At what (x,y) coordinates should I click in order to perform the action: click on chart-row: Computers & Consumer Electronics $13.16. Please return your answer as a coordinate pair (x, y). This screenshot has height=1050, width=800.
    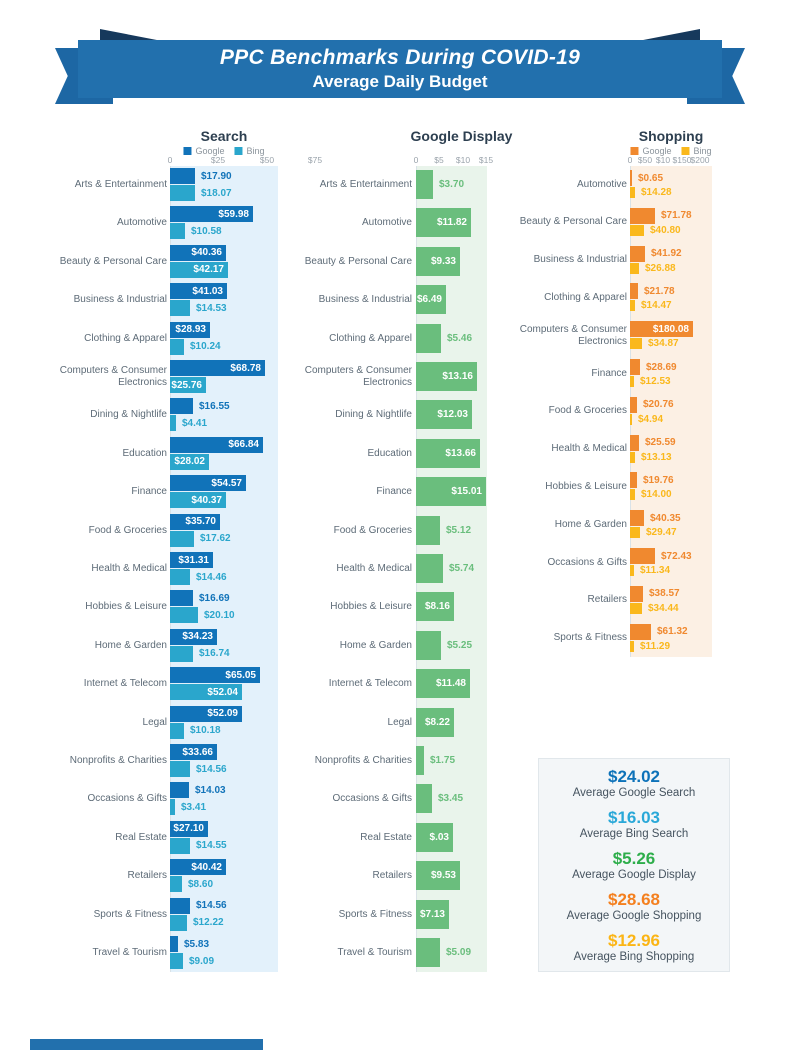
    Looking at the image, I should click on (467, 377).